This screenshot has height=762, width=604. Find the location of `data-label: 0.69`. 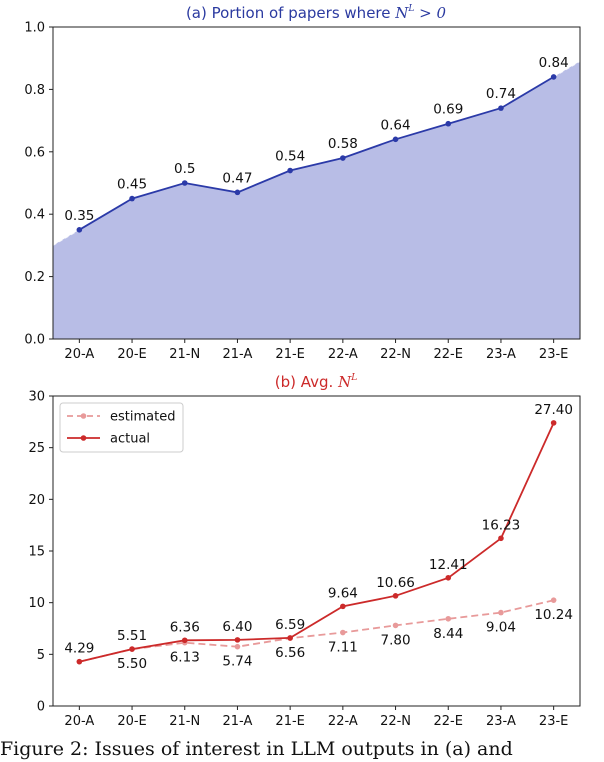

data-label: 0.69 is located at coordinates (448, 110).